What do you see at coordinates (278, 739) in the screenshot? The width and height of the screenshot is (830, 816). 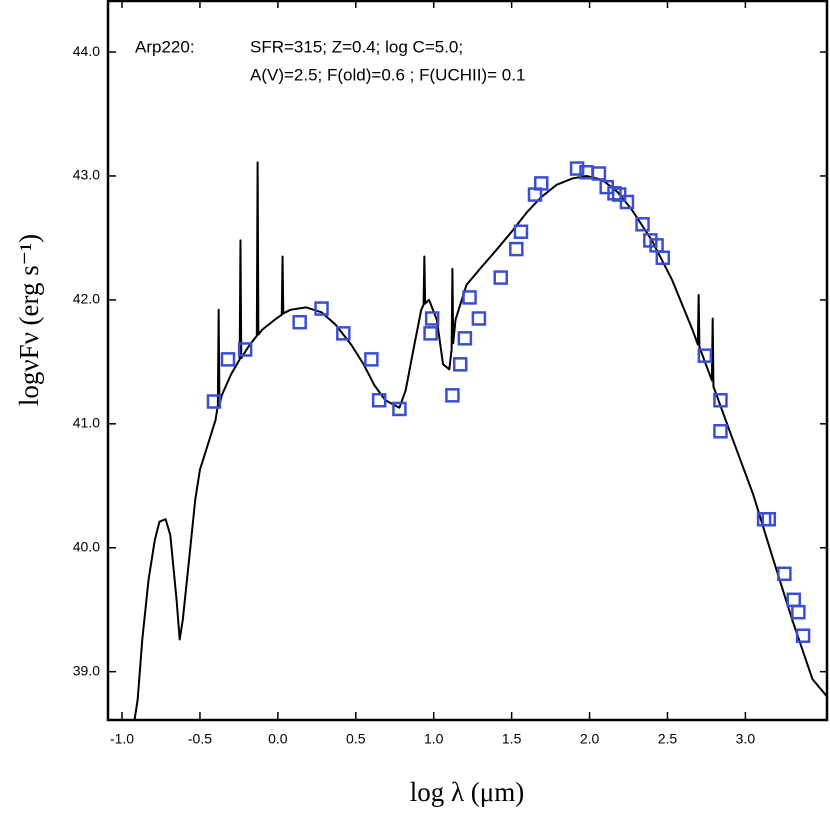 I see `x-tick-label: 0.0` at bounding box center [278, 739].